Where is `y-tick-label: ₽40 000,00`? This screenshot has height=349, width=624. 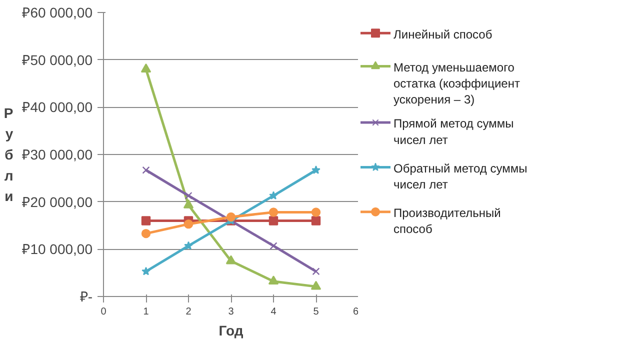 y-tick-label: ₽40 000,00 is located at coordinates (57, 107).